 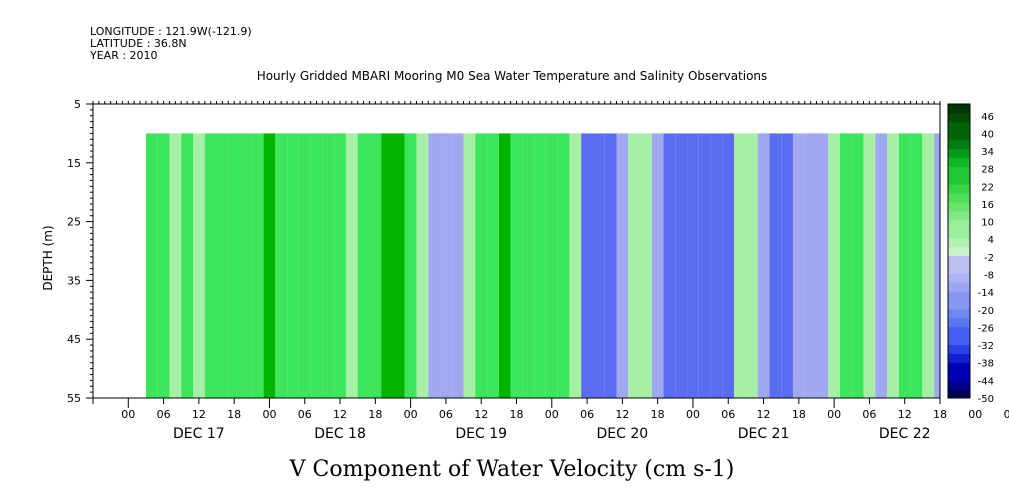 What do you see at coordinates (987, 170) in the screenshot?
I see `colorbar-label: 28` at bounding box center [987, 170].